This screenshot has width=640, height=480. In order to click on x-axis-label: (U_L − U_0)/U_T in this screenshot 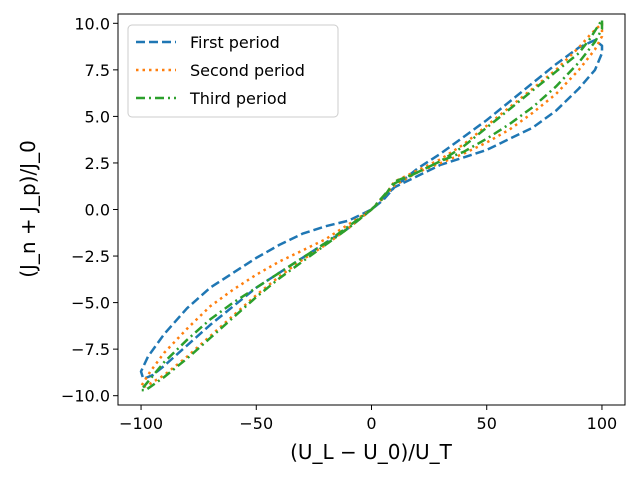, I will do `click(371, 452)`.